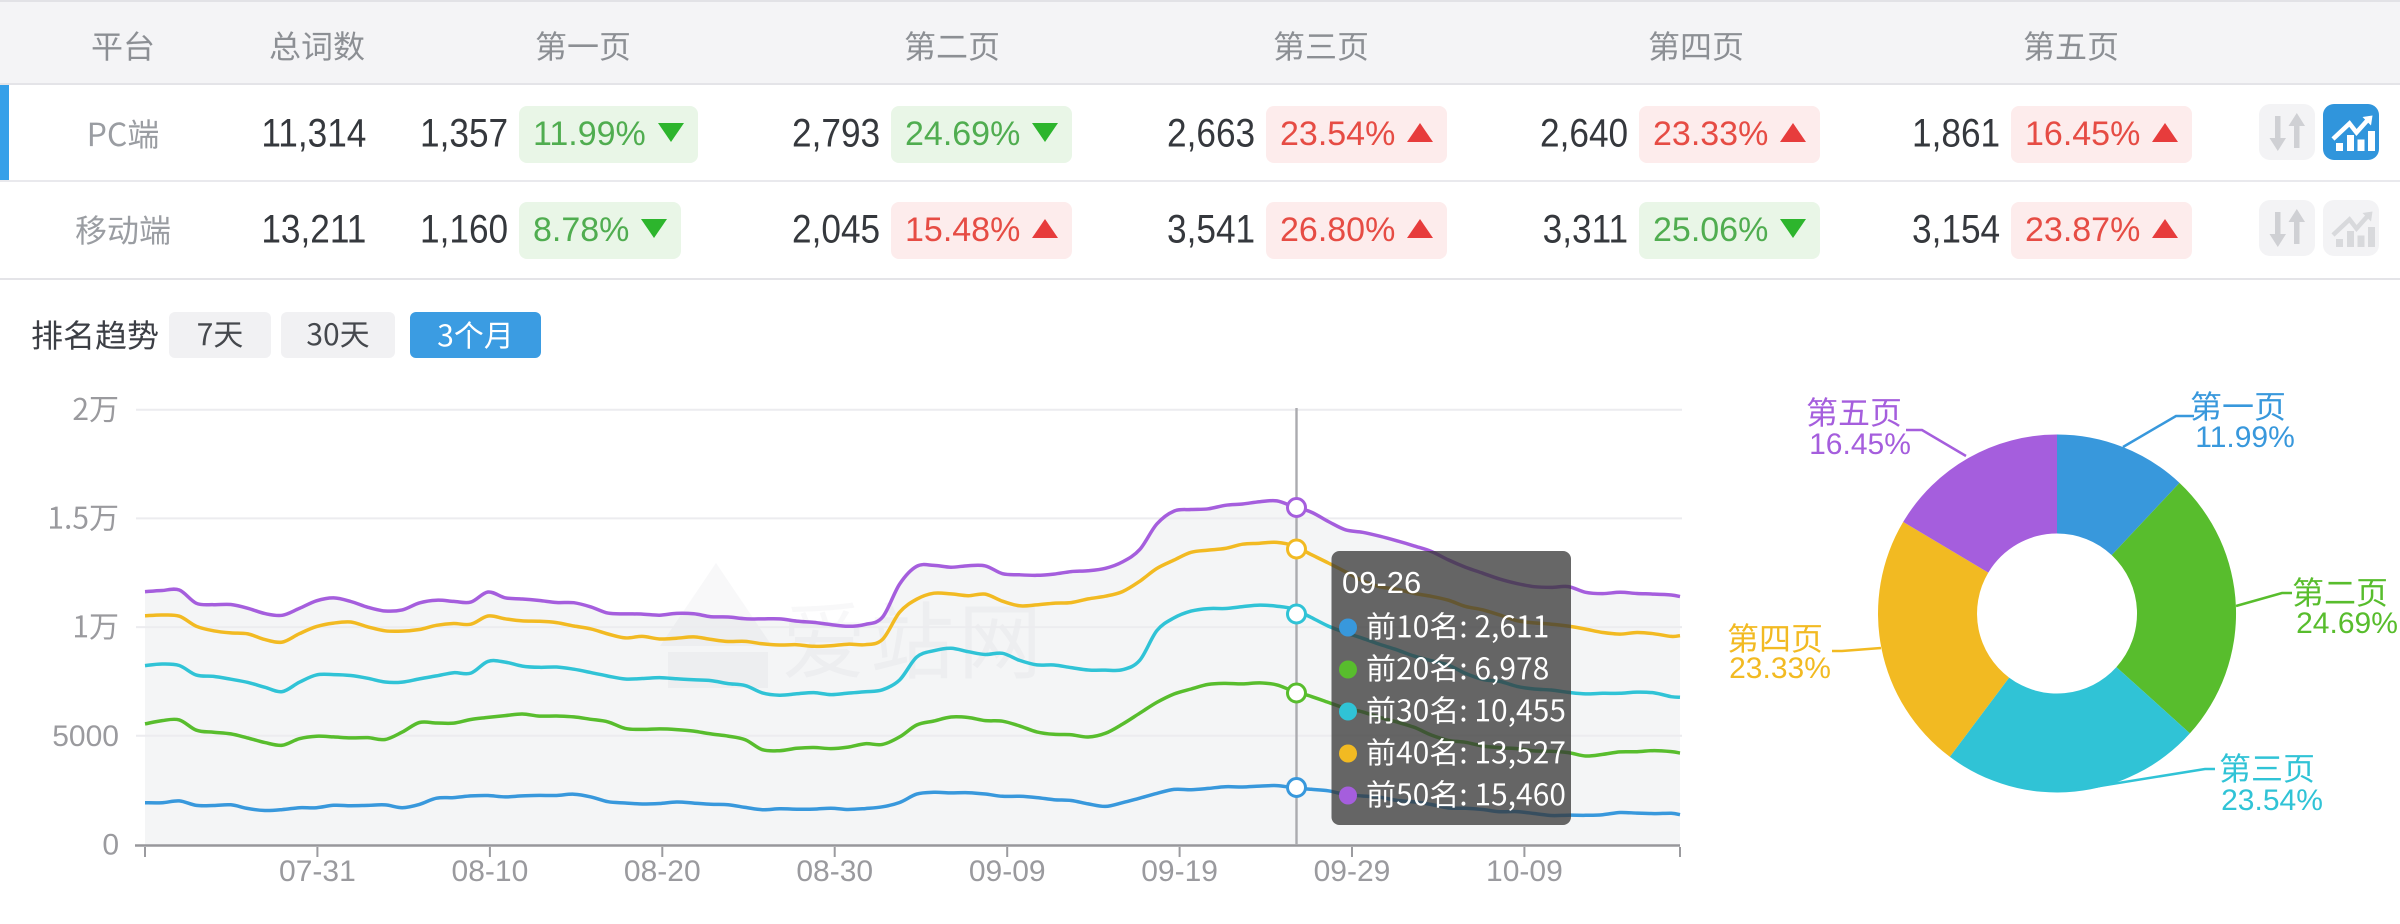 The width and height of the screenshot is (2400, 924). I want to click on svg-text: 5000, so click(85, 736).